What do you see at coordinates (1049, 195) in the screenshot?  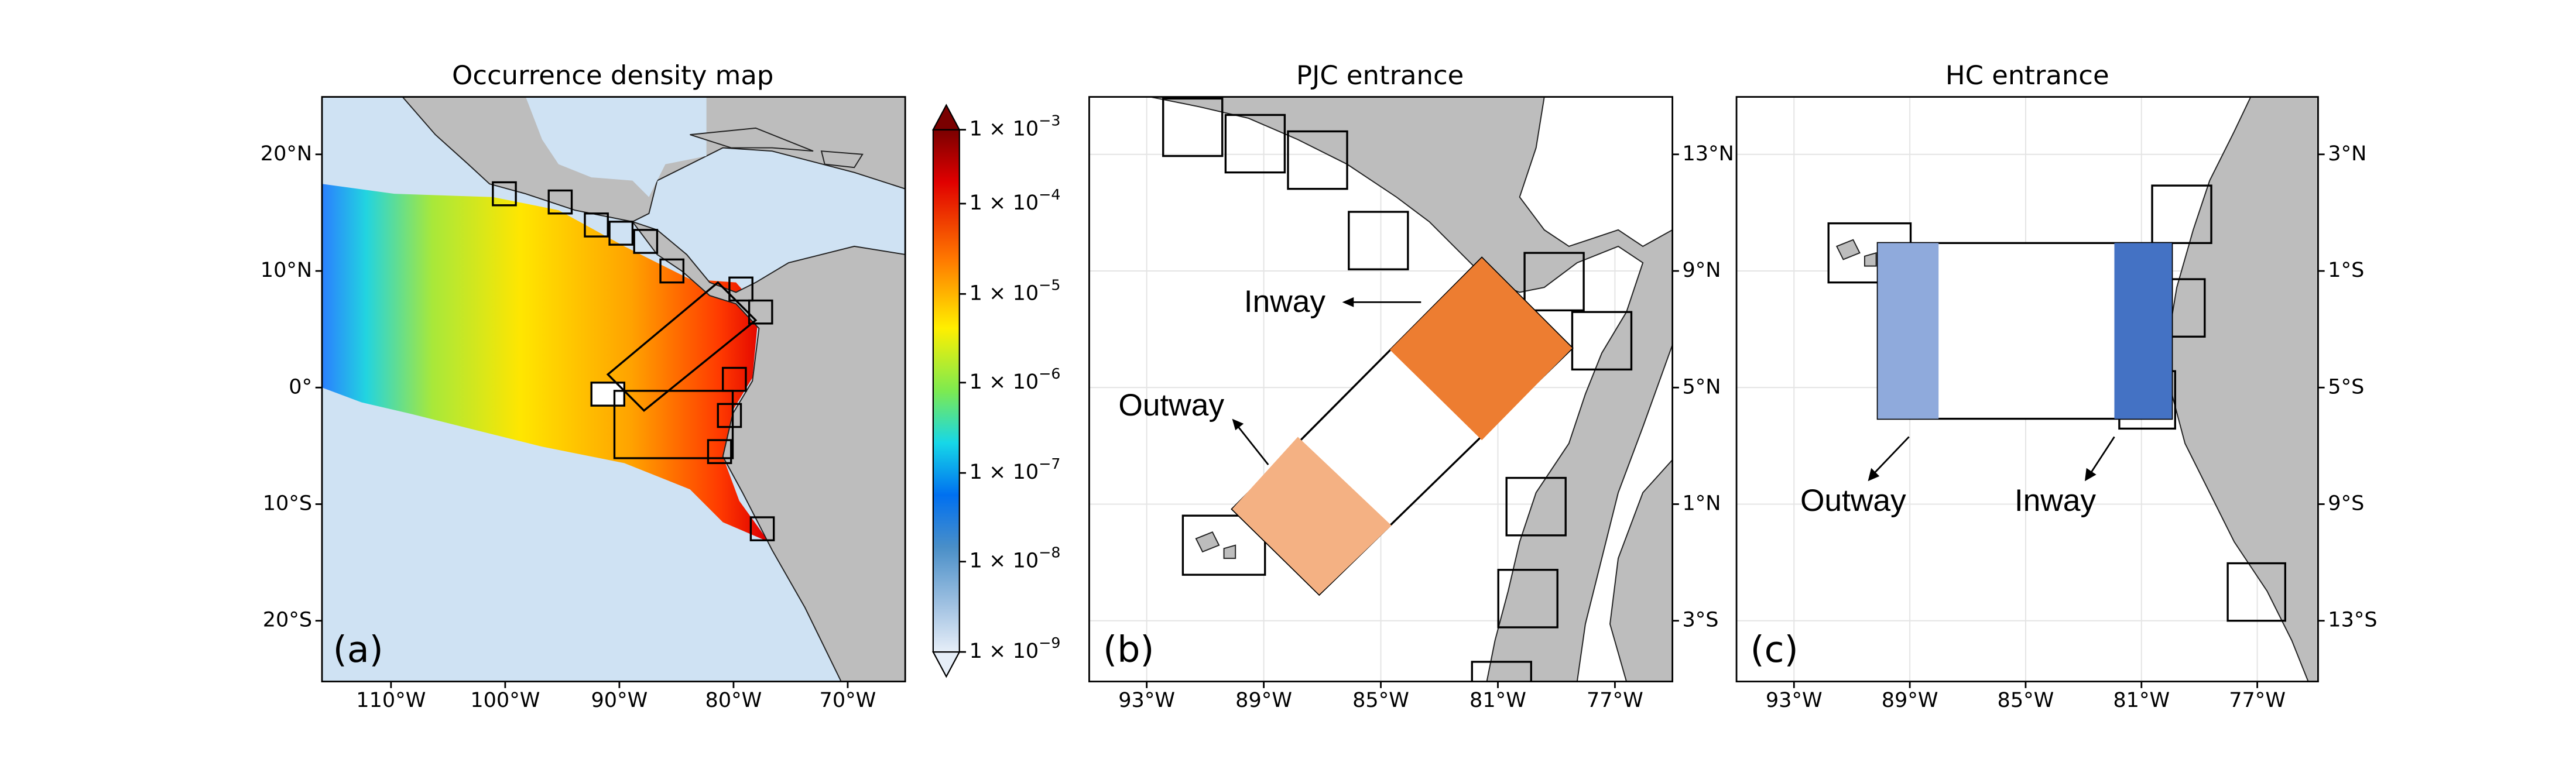 I see `label-exponent: −4` at bounding box center [1049, 195].